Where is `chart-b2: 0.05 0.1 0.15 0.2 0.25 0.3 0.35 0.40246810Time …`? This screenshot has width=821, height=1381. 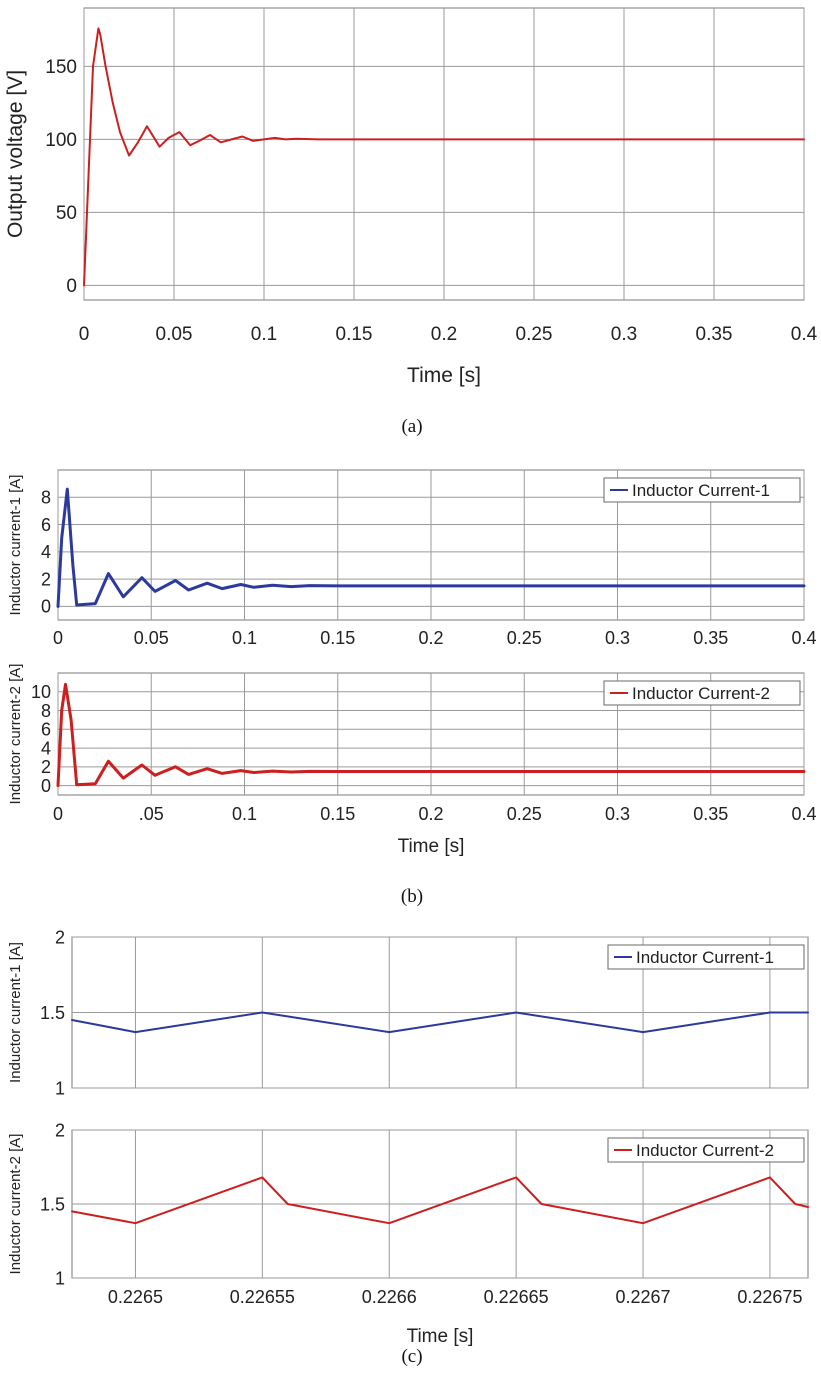
chart-b2: 0.05 0.1 0.15 0.2 0.25 0.3 0.35 0.40246810Time … is located at coordinates (412, 760).